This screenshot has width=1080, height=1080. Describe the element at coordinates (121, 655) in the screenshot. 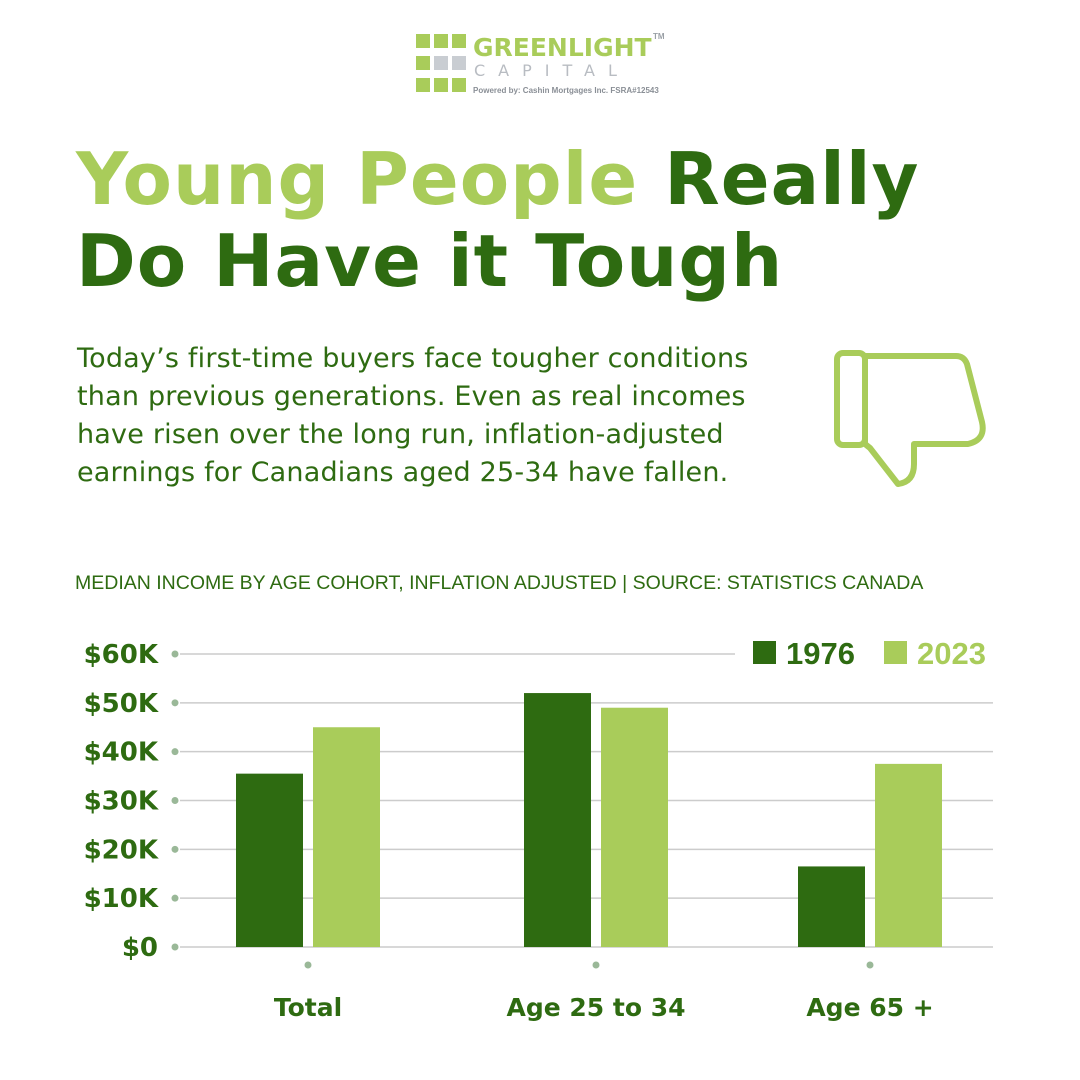

I see `y-tick-label: $60K` at that location.